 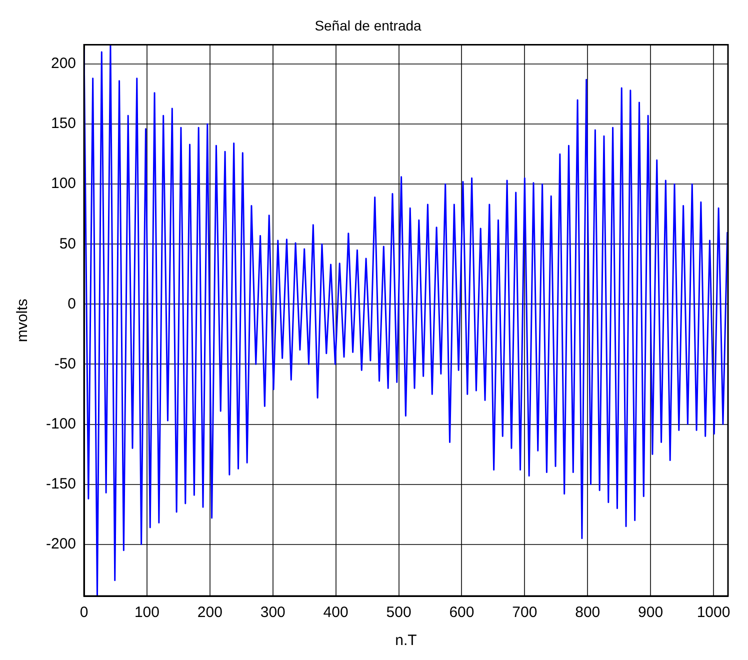 What do you see at coordinates (61, 483) in the screenshot?
I see `y-tick-label: -150` at bounding box center [61, 483].